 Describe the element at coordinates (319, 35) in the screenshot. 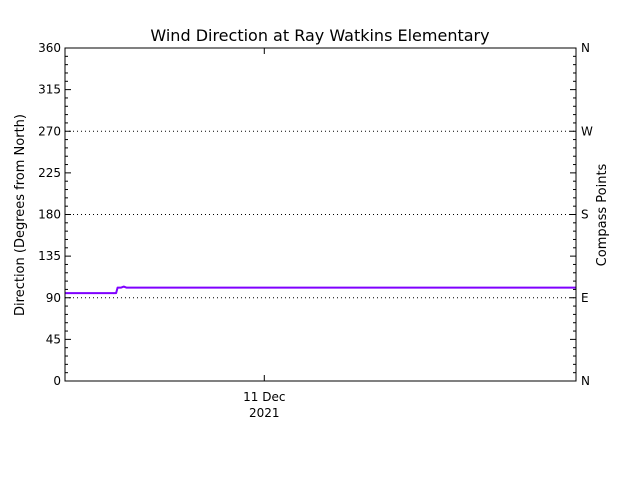

I see `chart-title: Wind Direction at Ray Watkins Elementary` at that location.